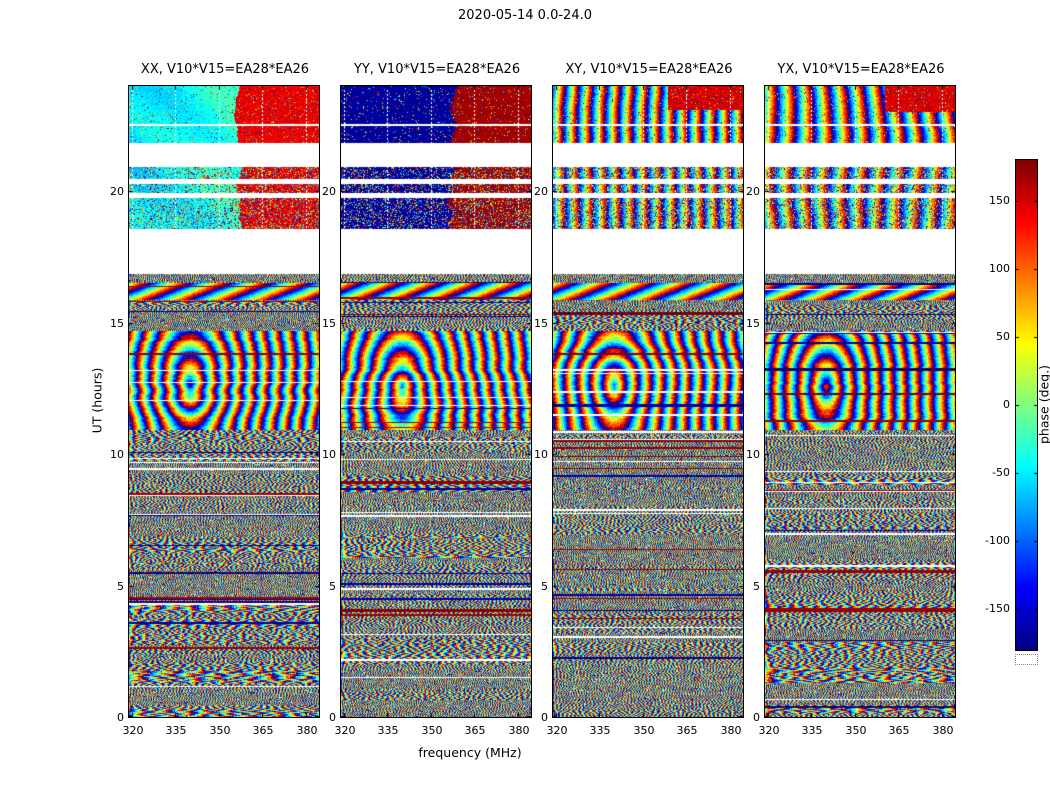 This screenshot has width=1050, height=800. I want to click on panel-title-xy: XY, V10*V15=EA28*EA26, so click(649, 69).